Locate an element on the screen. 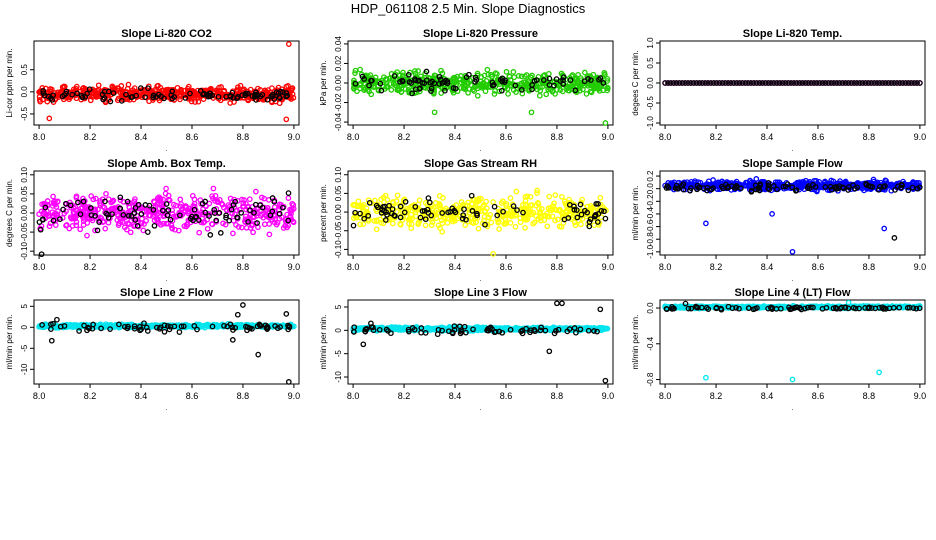 This screenshot has width=936, height=540. y-tick-label: -0.5 is located at coordinates (24, 114).